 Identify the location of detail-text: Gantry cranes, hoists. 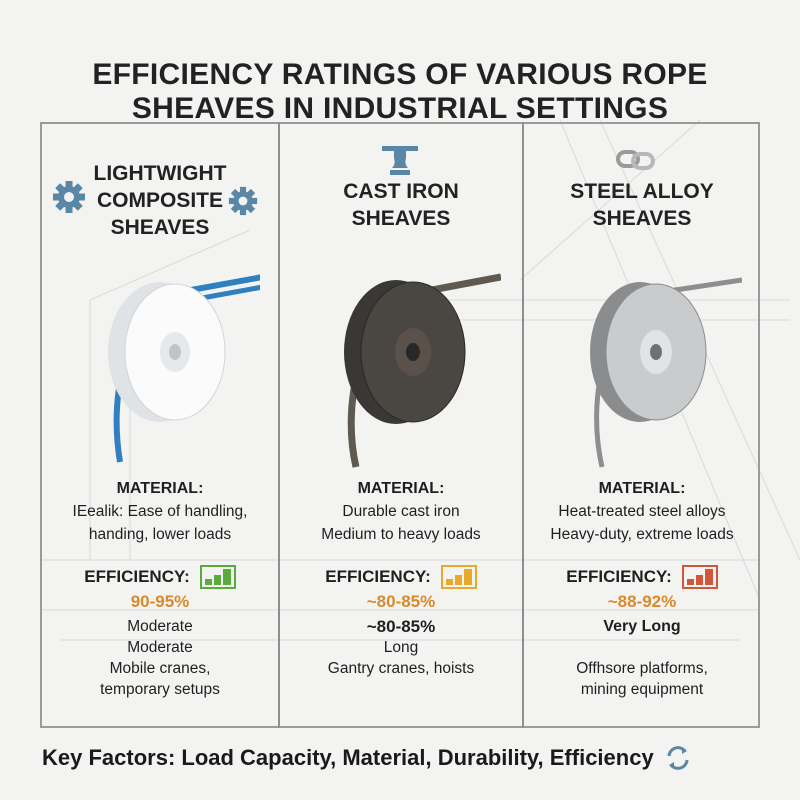
(401, 668).